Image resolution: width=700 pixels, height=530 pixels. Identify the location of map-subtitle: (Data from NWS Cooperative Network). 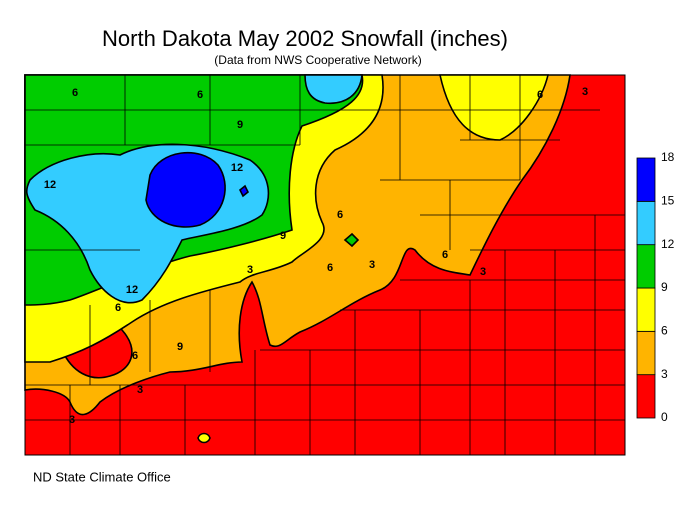
(317, 60).